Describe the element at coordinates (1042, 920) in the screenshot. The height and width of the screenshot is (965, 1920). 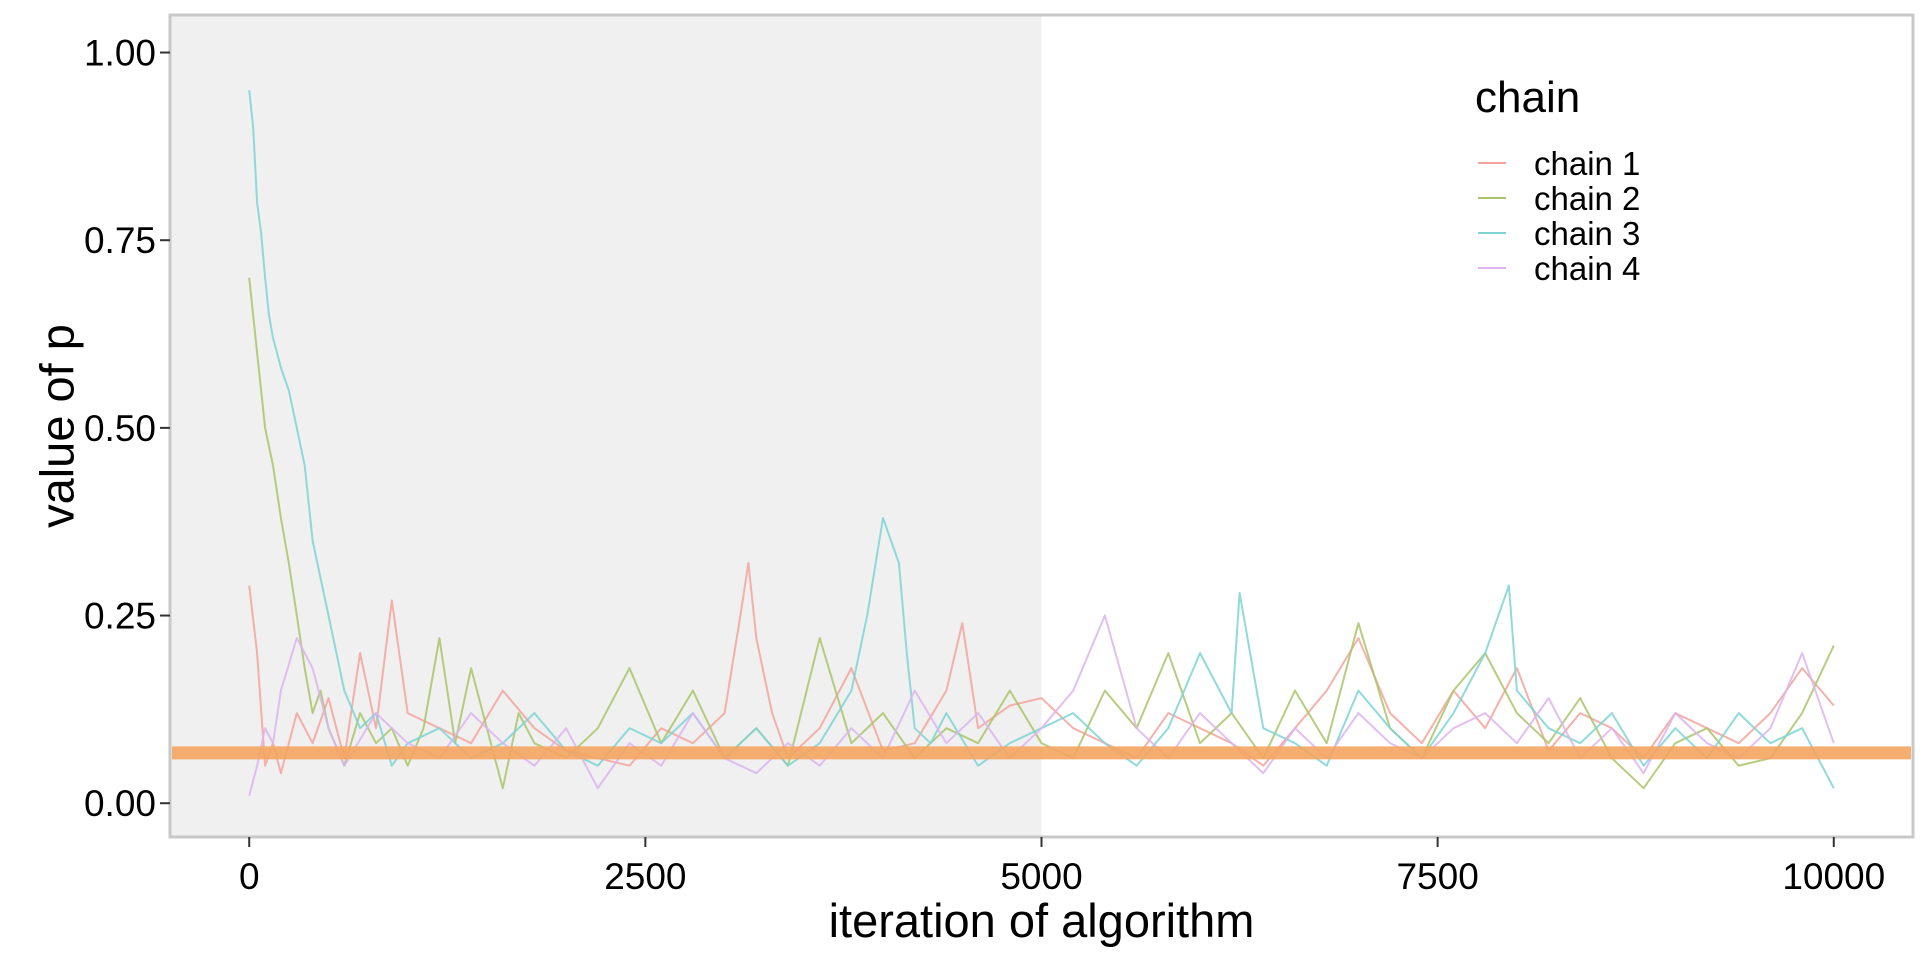
I see `x-axis-title: iteration of algorithm` at that location.